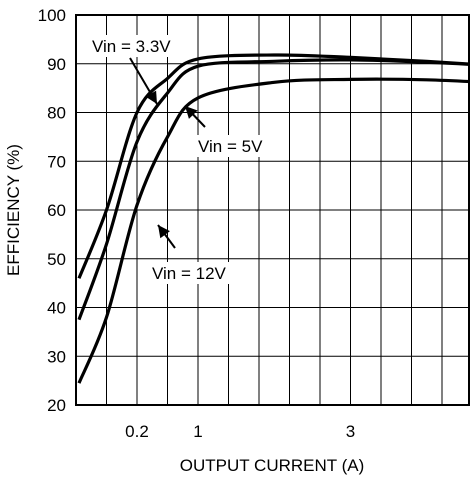  Describe the element at coordinates (189, 273) in the screenshot. I see `annotation-label: Vin = 12V` at that location.